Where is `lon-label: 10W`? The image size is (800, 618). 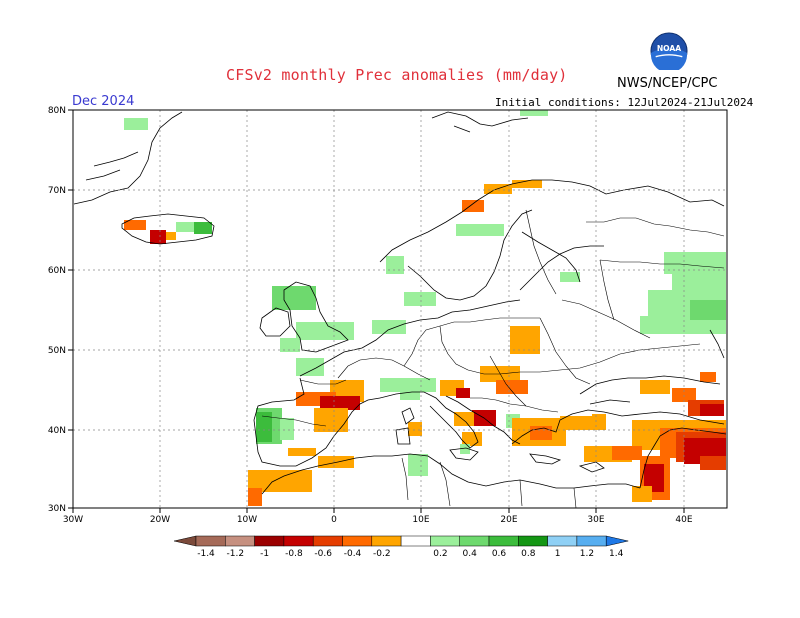
lon-label: 10W is located at coordinates (247, 520).